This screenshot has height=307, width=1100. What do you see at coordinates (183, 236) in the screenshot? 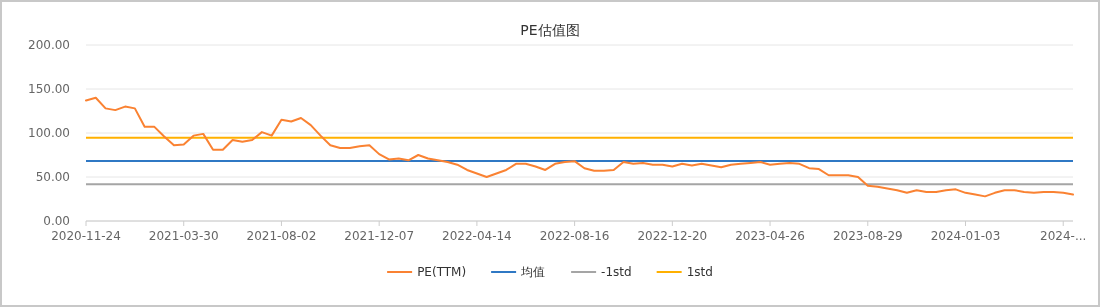
I see `x-tick-label: 2021-03-30` at bounding box center [183, 236].